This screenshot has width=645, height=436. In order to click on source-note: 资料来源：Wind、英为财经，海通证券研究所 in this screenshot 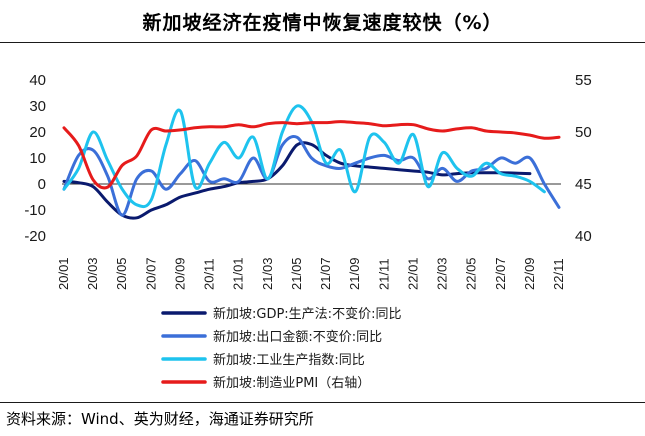, I will do `click(160, 419)`.